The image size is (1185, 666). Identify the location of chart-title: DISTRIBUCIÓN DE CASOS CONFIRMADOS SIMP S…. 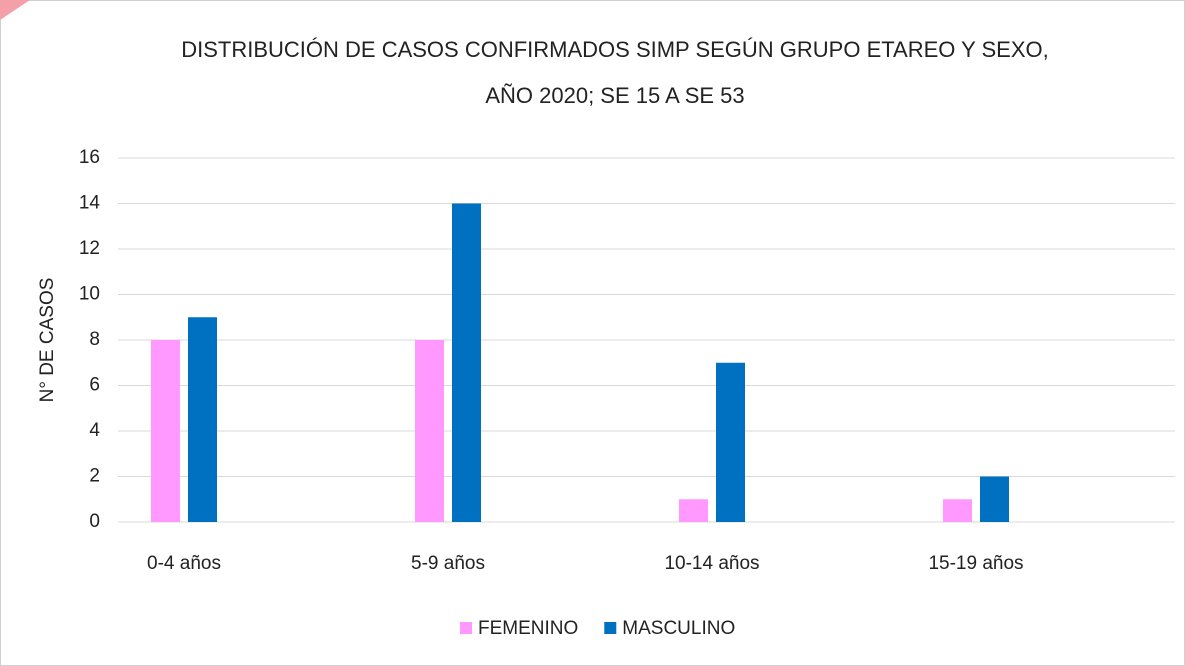
(615, 49).